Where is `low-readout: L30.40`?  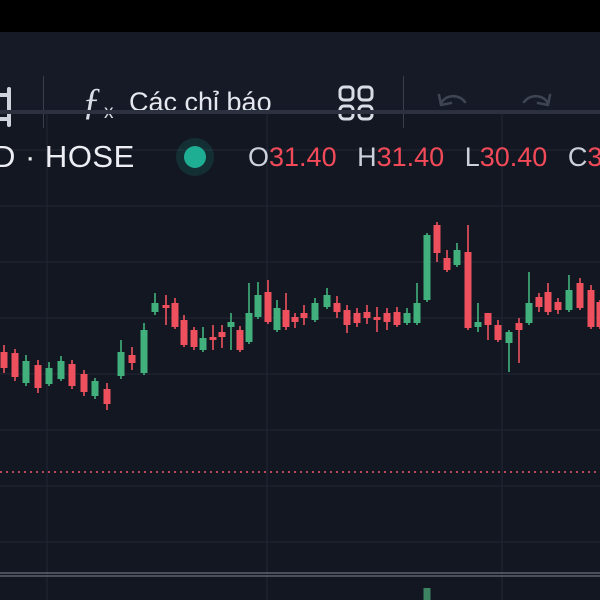
low-readout: L30.40 is located at coordinates (506, 157).